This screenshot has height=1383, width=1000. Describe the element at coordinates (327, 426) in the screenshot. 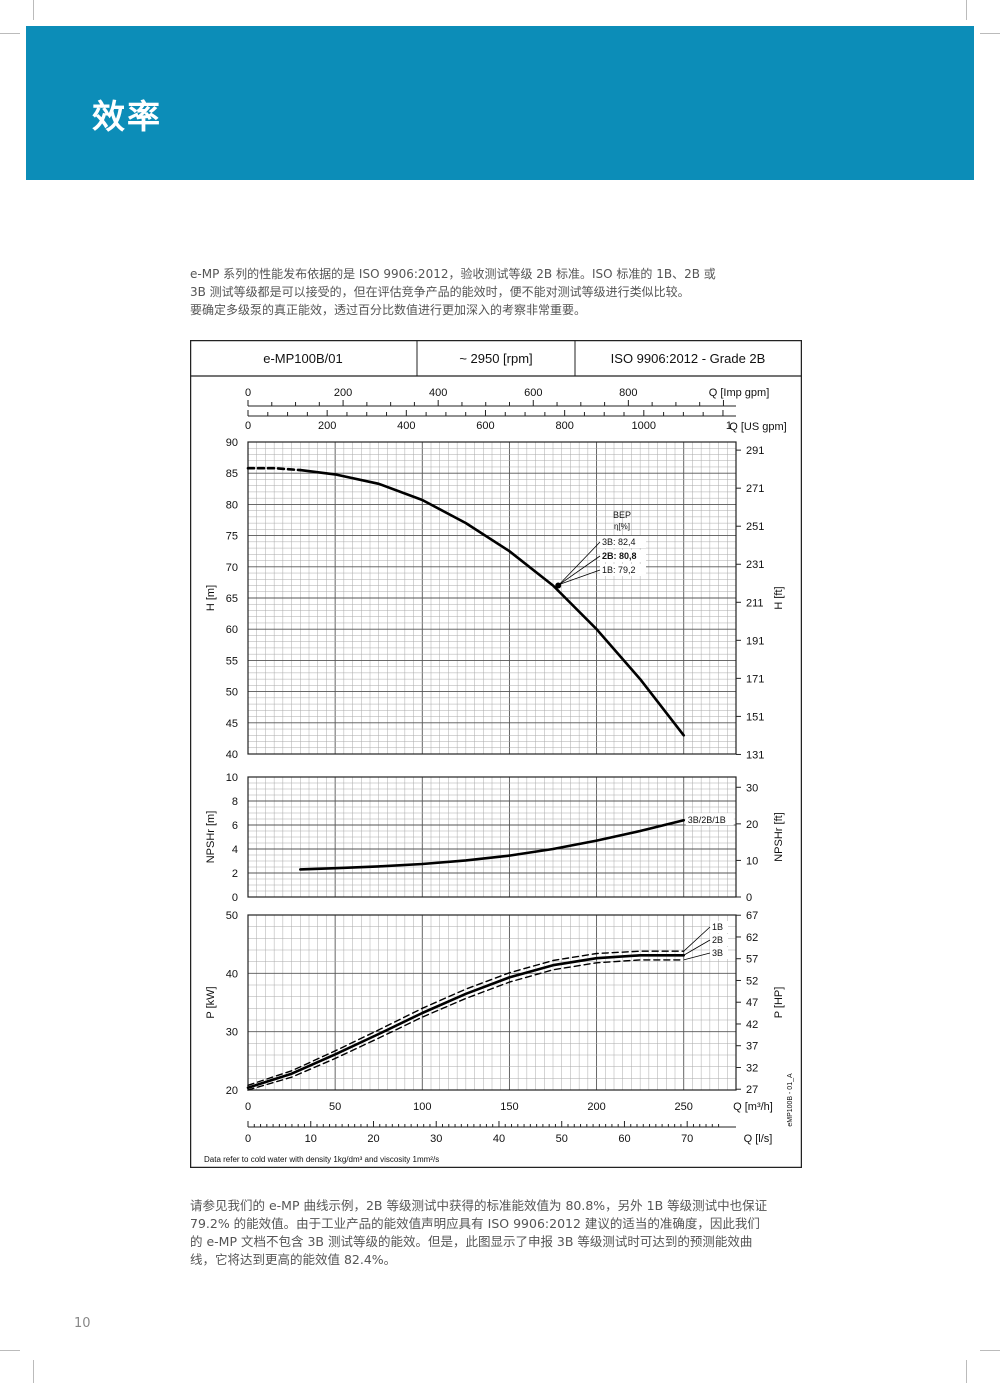

I see `us-gpm-tick-label: 200` at that location.